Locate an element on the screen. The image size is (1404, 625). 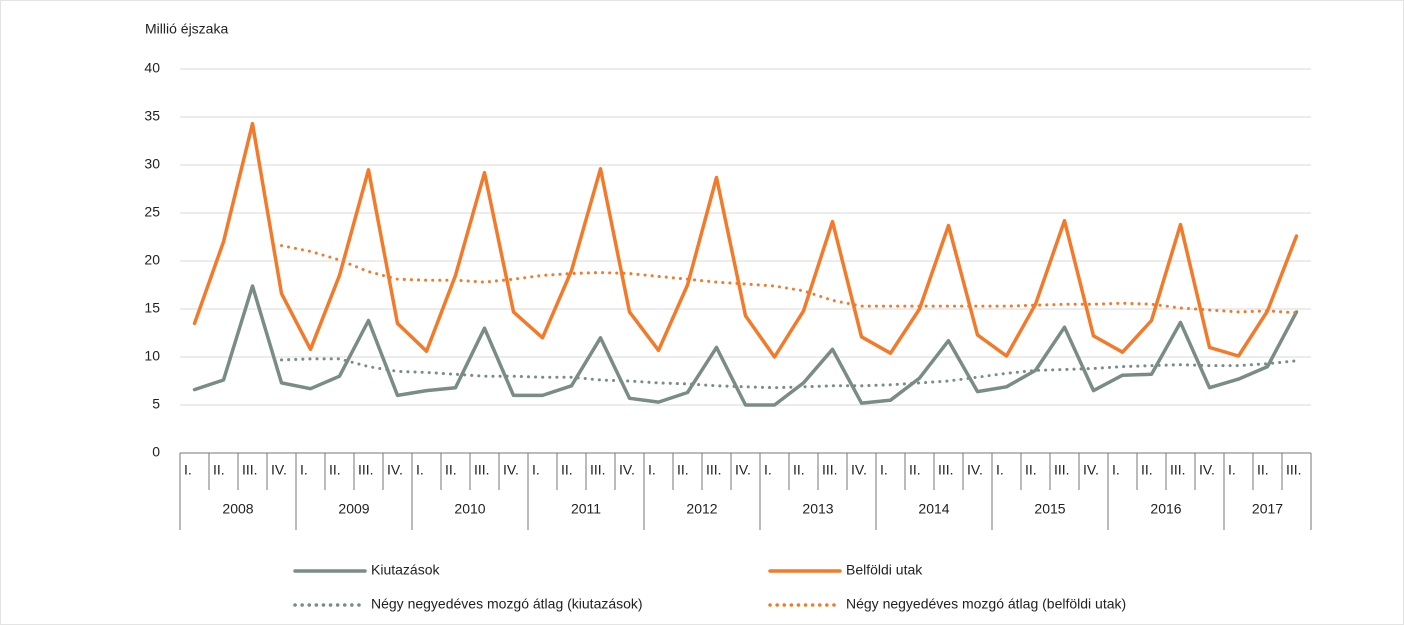
y-tick-label: 20 is located at coordinates (152, 260).